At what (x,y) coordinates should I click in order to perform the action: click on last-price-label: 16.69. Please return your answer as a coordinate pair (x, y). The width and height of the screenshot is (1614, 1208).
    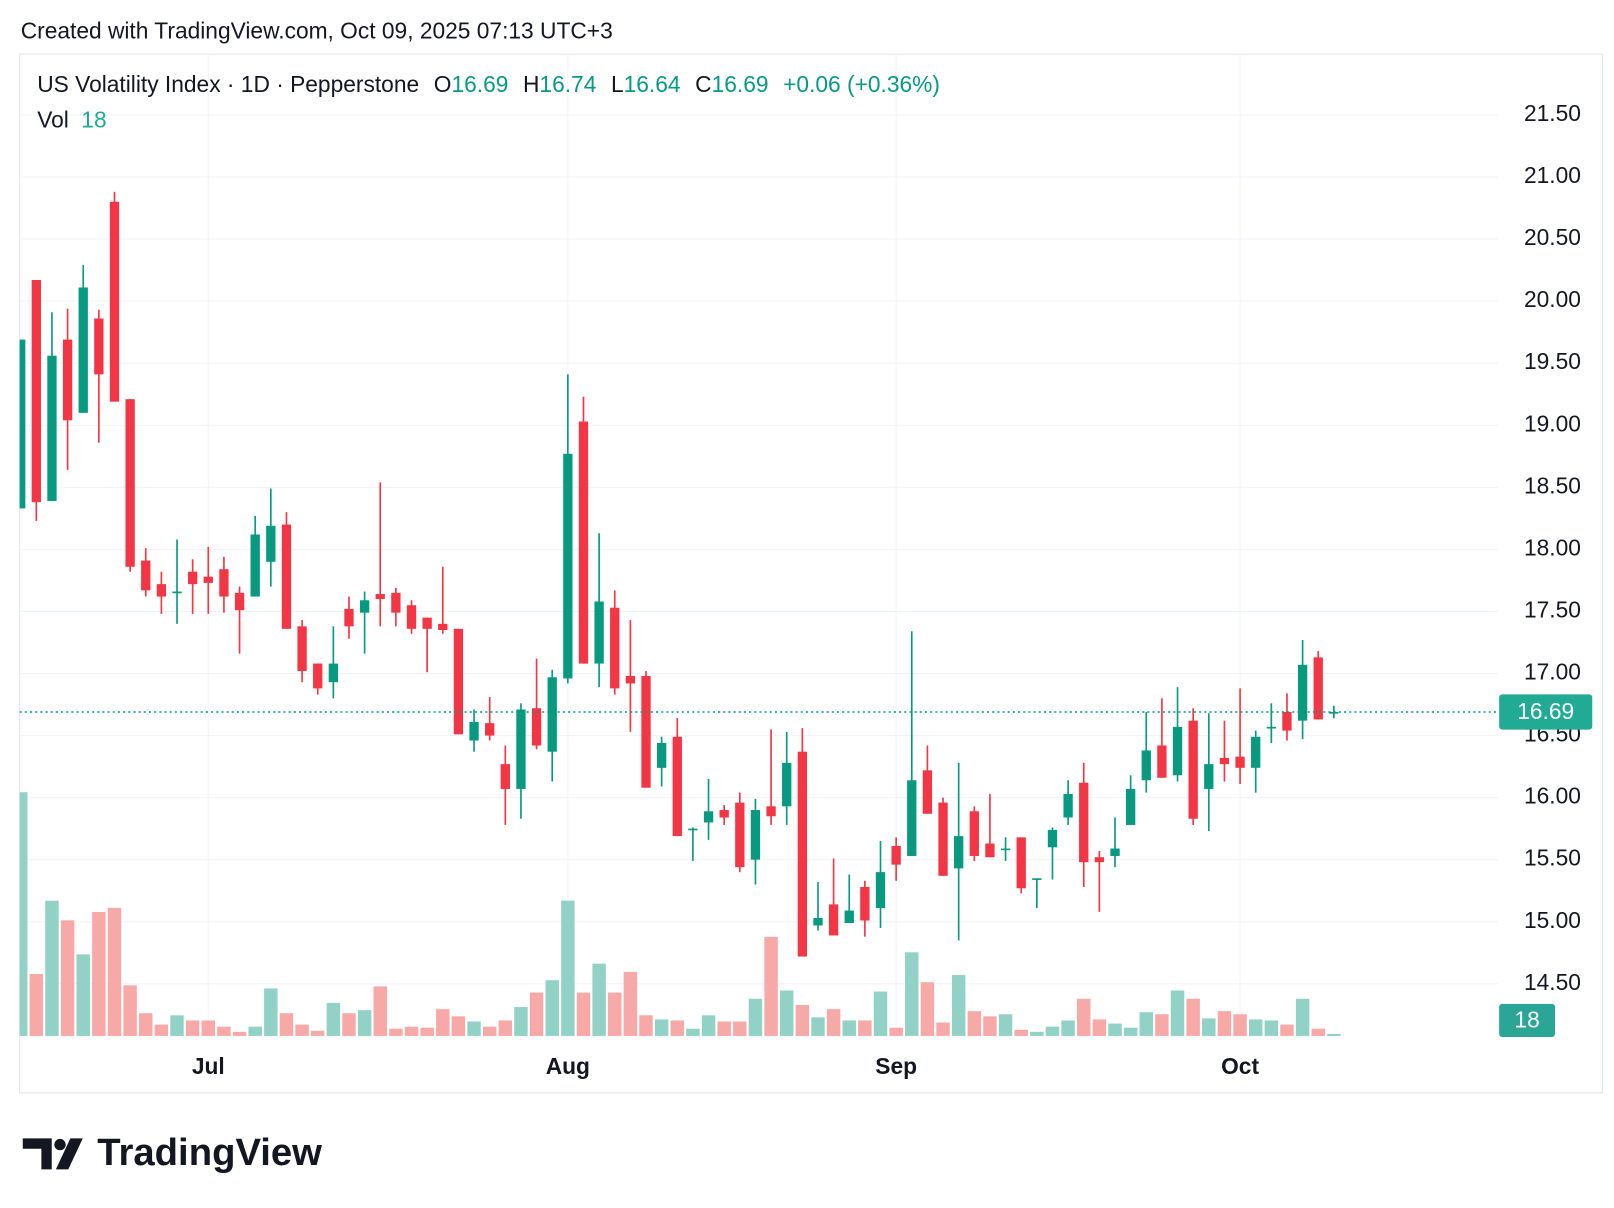
    Looking at the image, I should click on (1545, 711).